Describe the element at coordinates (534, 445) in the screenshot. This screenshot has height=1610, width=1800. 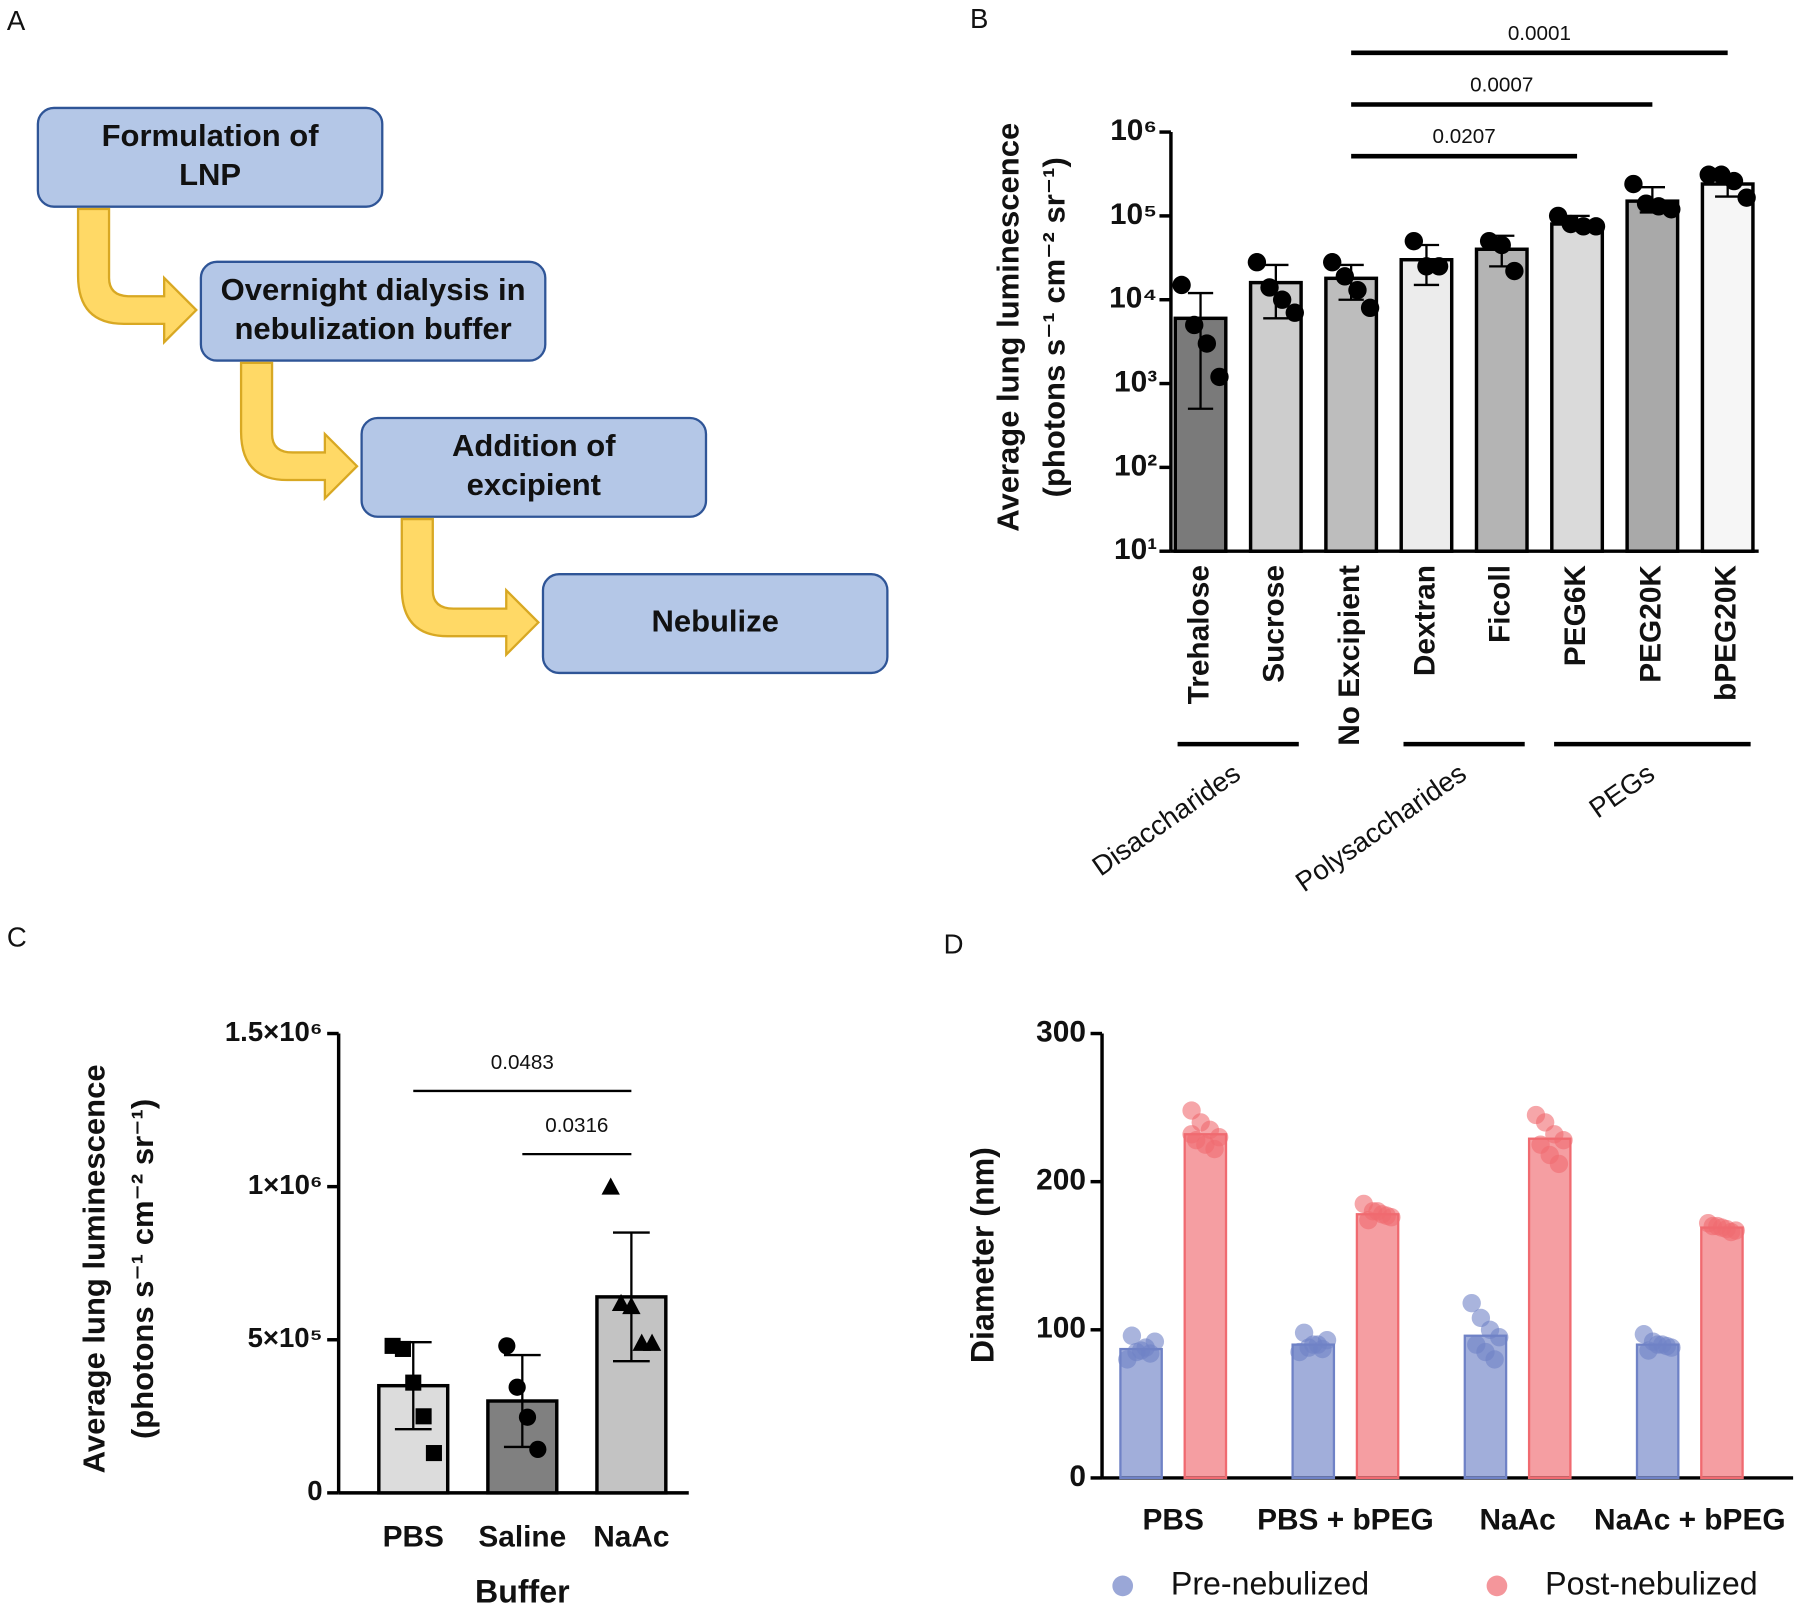
I see `step-text: Addition of` at that location.